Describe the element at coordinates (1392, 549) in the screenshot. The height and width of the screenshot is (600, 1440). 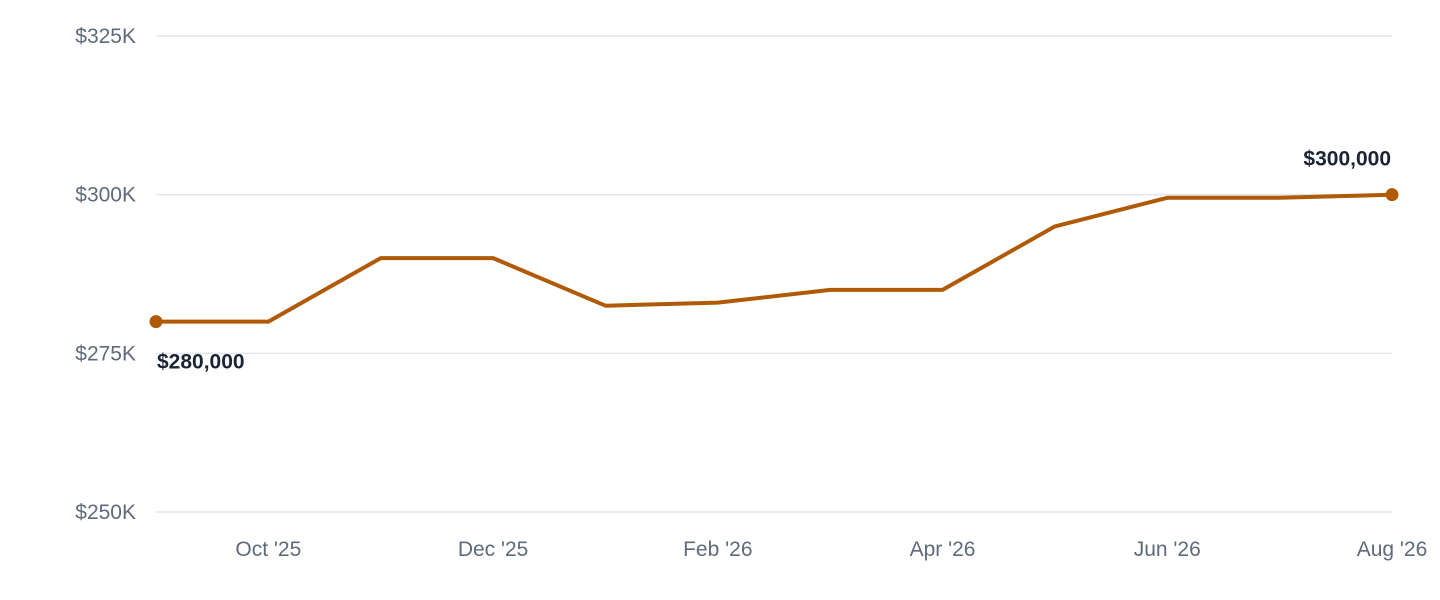
I see `x-tick-label: Aug '26` at that location.